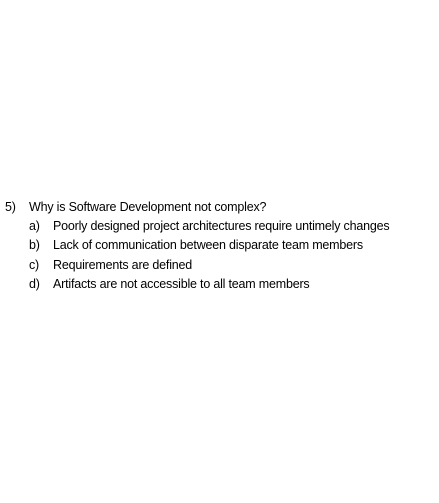 This screenshot has height=503, width=439. What do you see at coordinates (34, 245) in the screenshot?
I see `option-label: b)` at bounding box center [34, 245].